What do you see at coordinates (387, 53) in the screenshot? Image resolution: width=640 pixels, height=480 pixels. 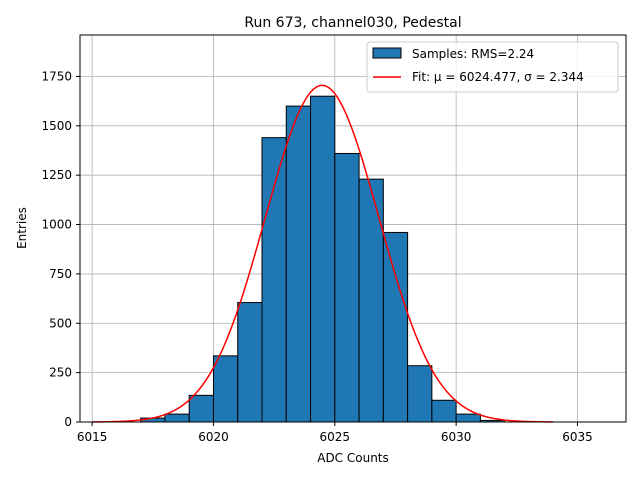 I see `legend-samples-swatch` at bounding box center [387, 53].